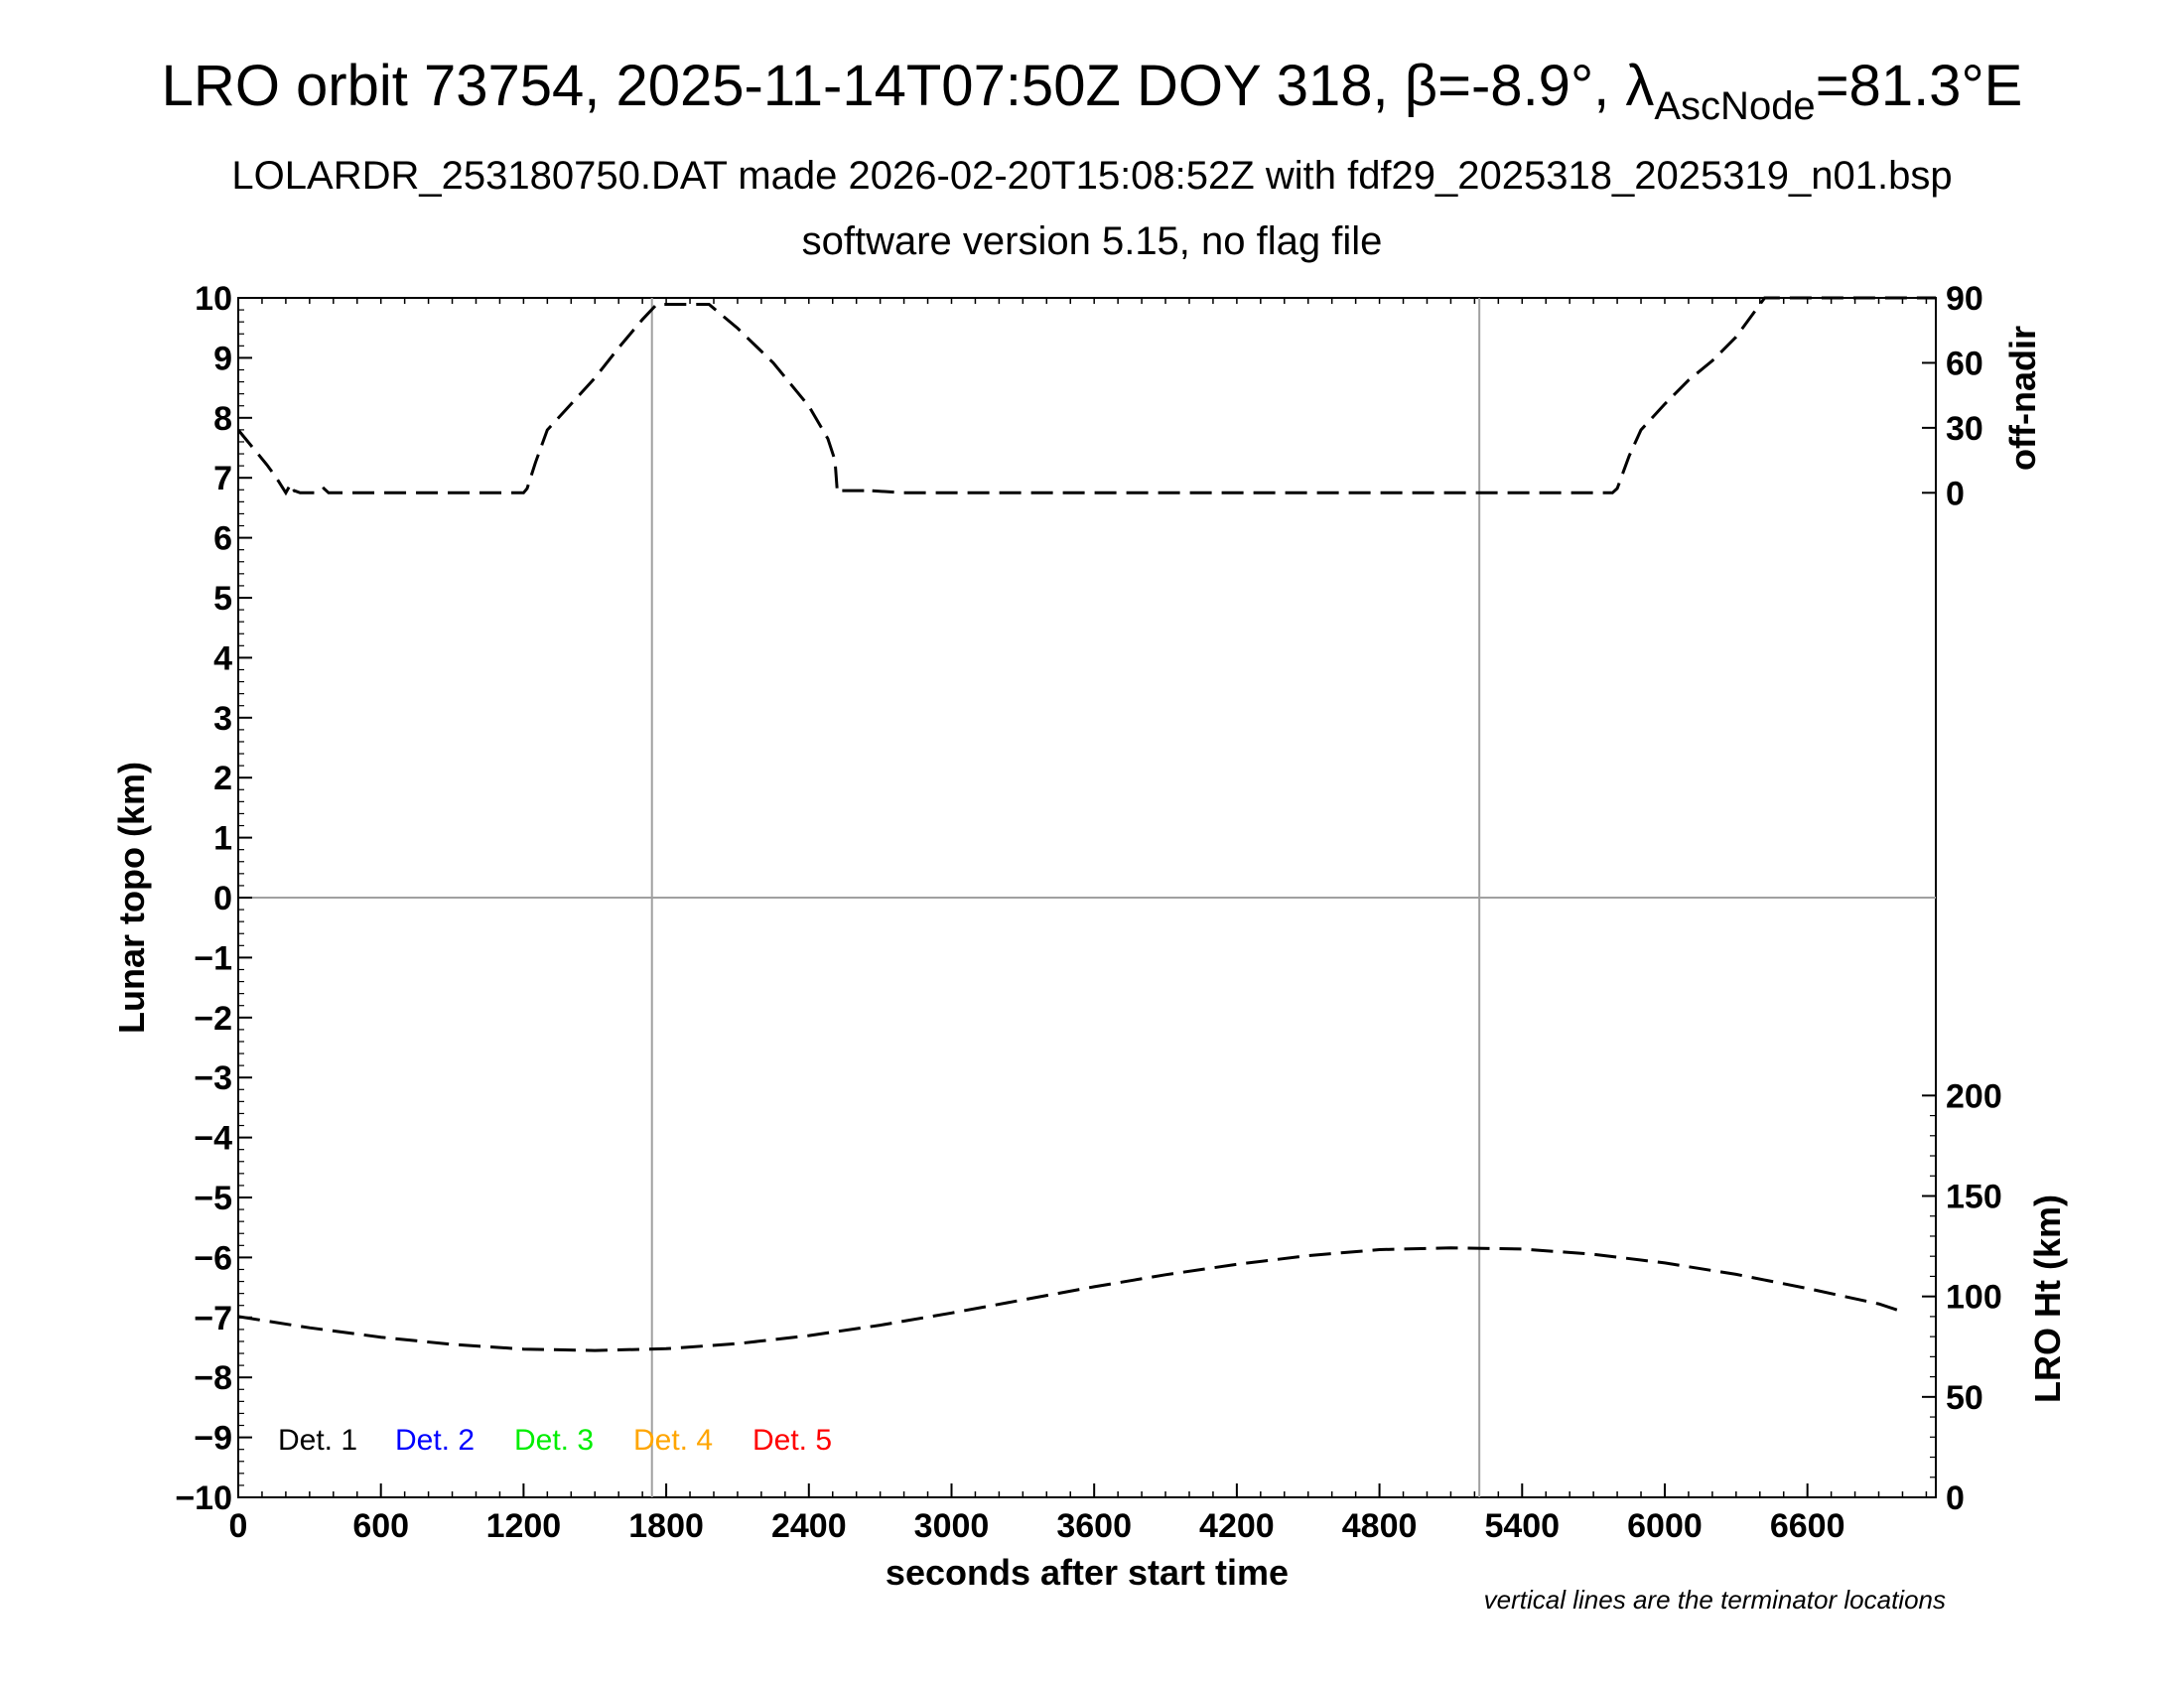 The image size is (2184, 1688). What do you see at coordinates (1665, 1526) in the screenshot?
I see `x-tick-label: 6000` at bounding box center [1665, 1526].